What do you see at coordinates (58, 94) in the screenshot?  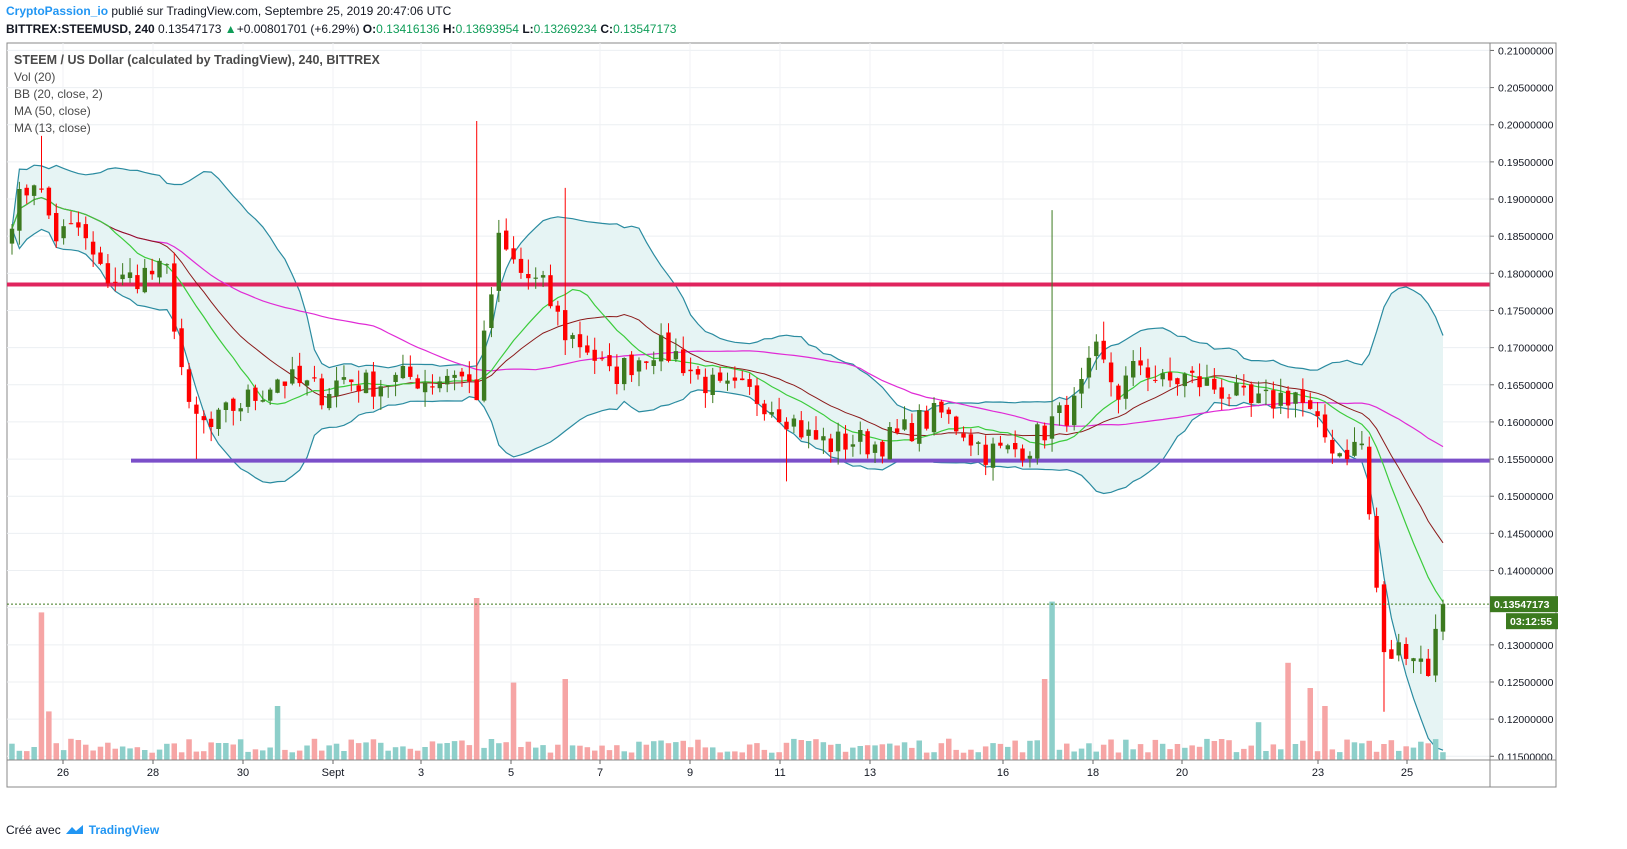 I see `legend-bollinger: BB (20, close, 2)` at bounding box center [58, 94].